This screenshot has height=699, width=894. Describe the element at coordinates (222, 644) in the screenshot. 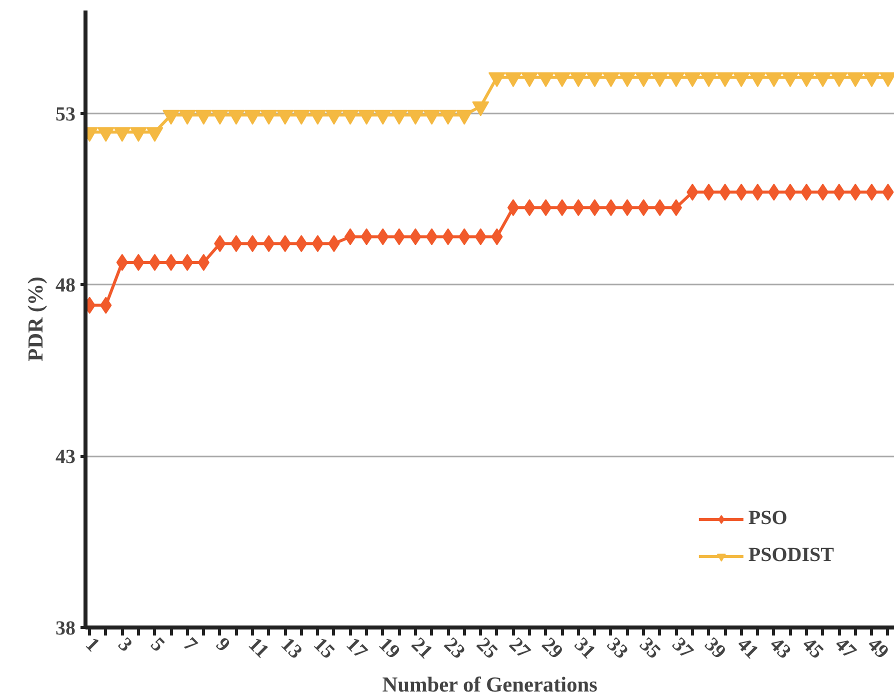

I see `x-tick-label: 9` at that location.